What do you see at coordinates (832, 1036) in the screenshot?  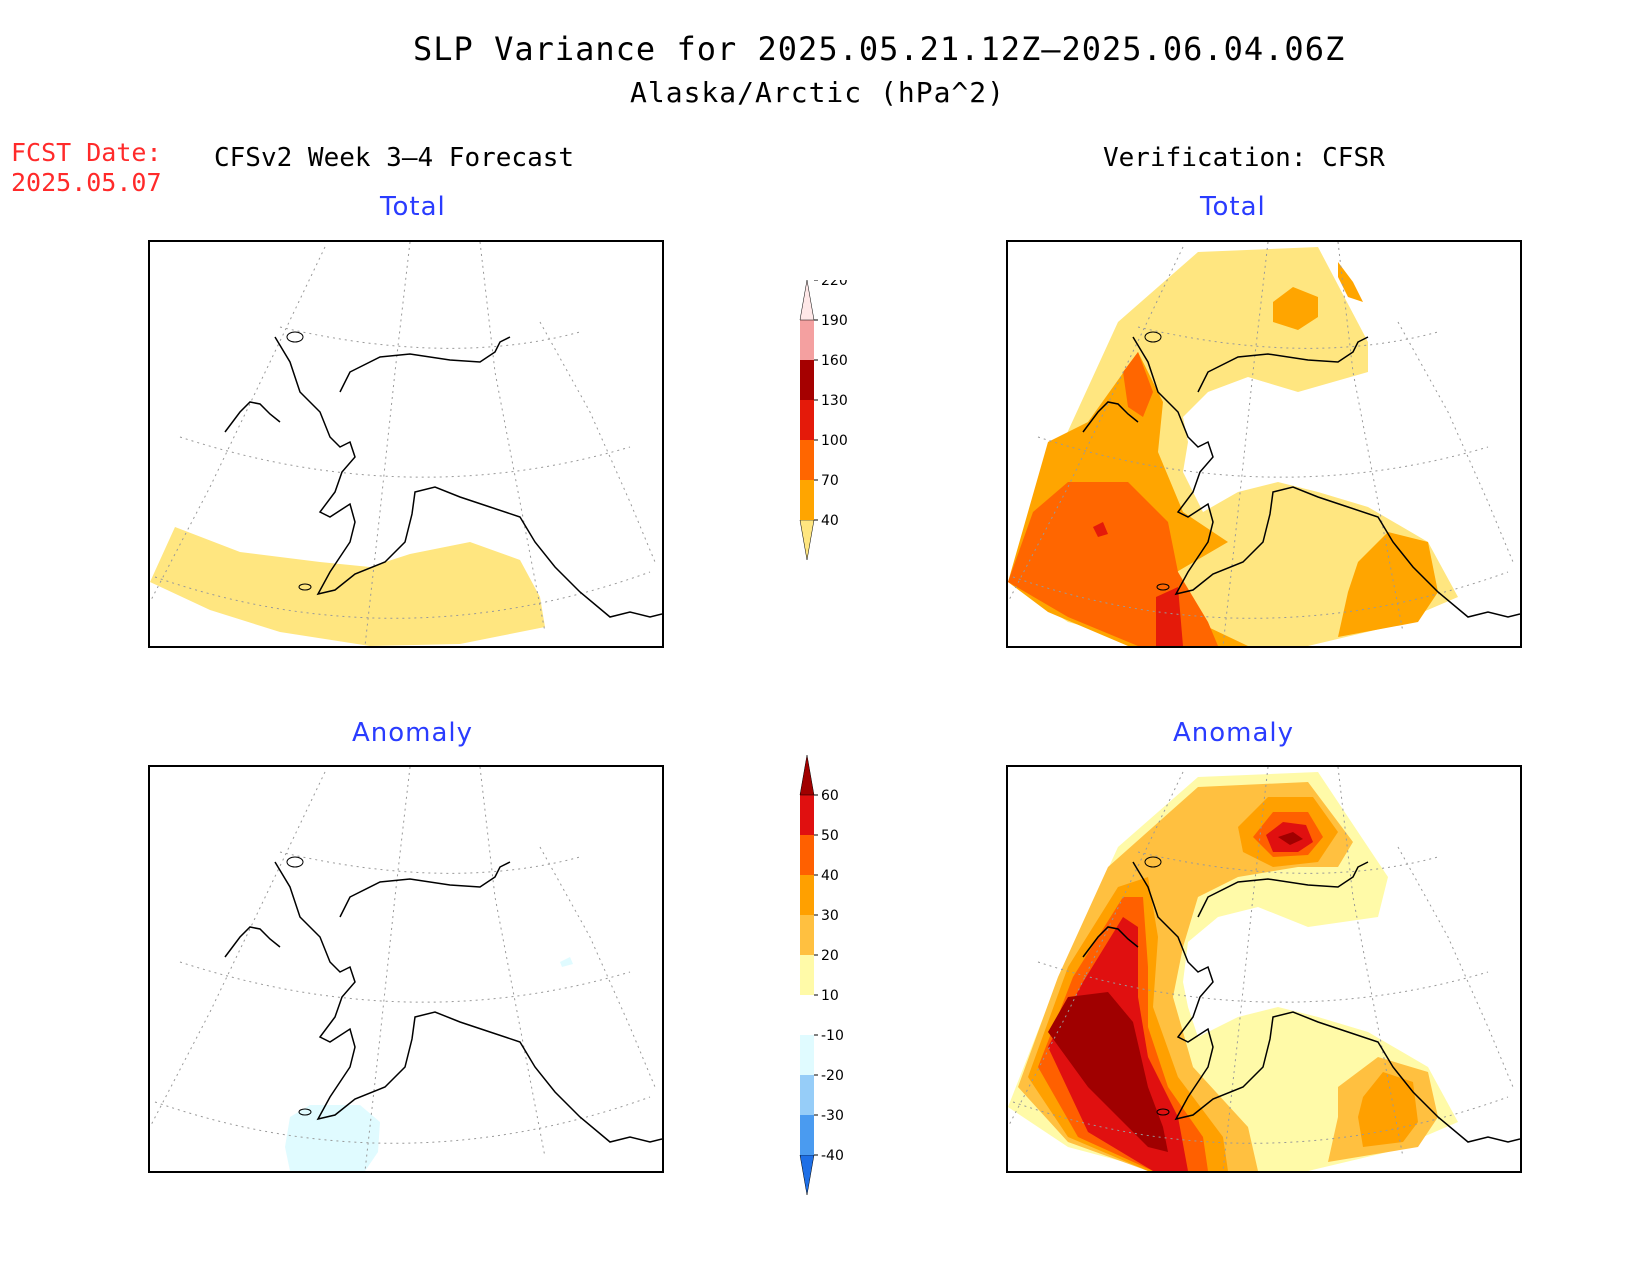 I see `colorbar-tick-label: -10` at bounding box center [832, 1036].